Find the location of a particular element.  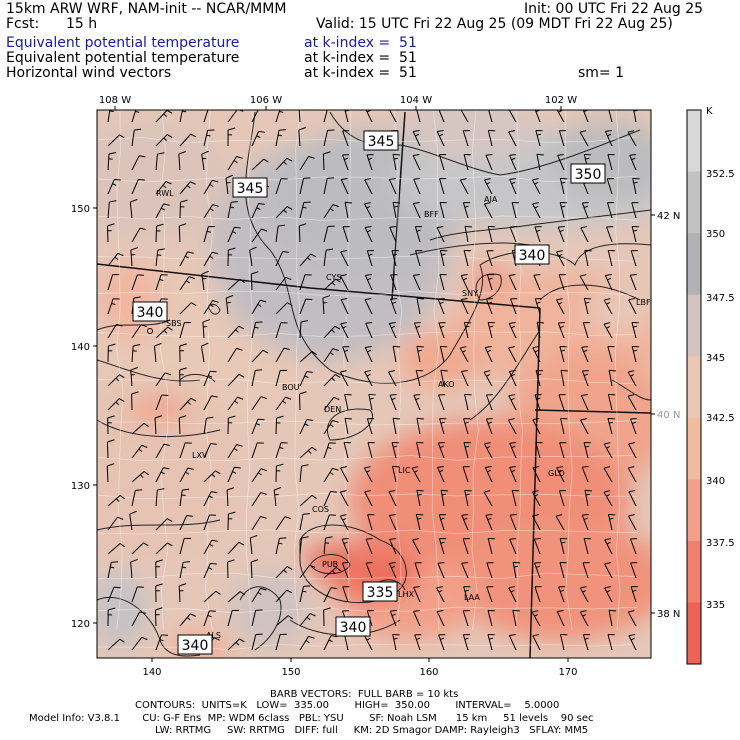

y-label-140: 140 is located at coordinates (80, 347).